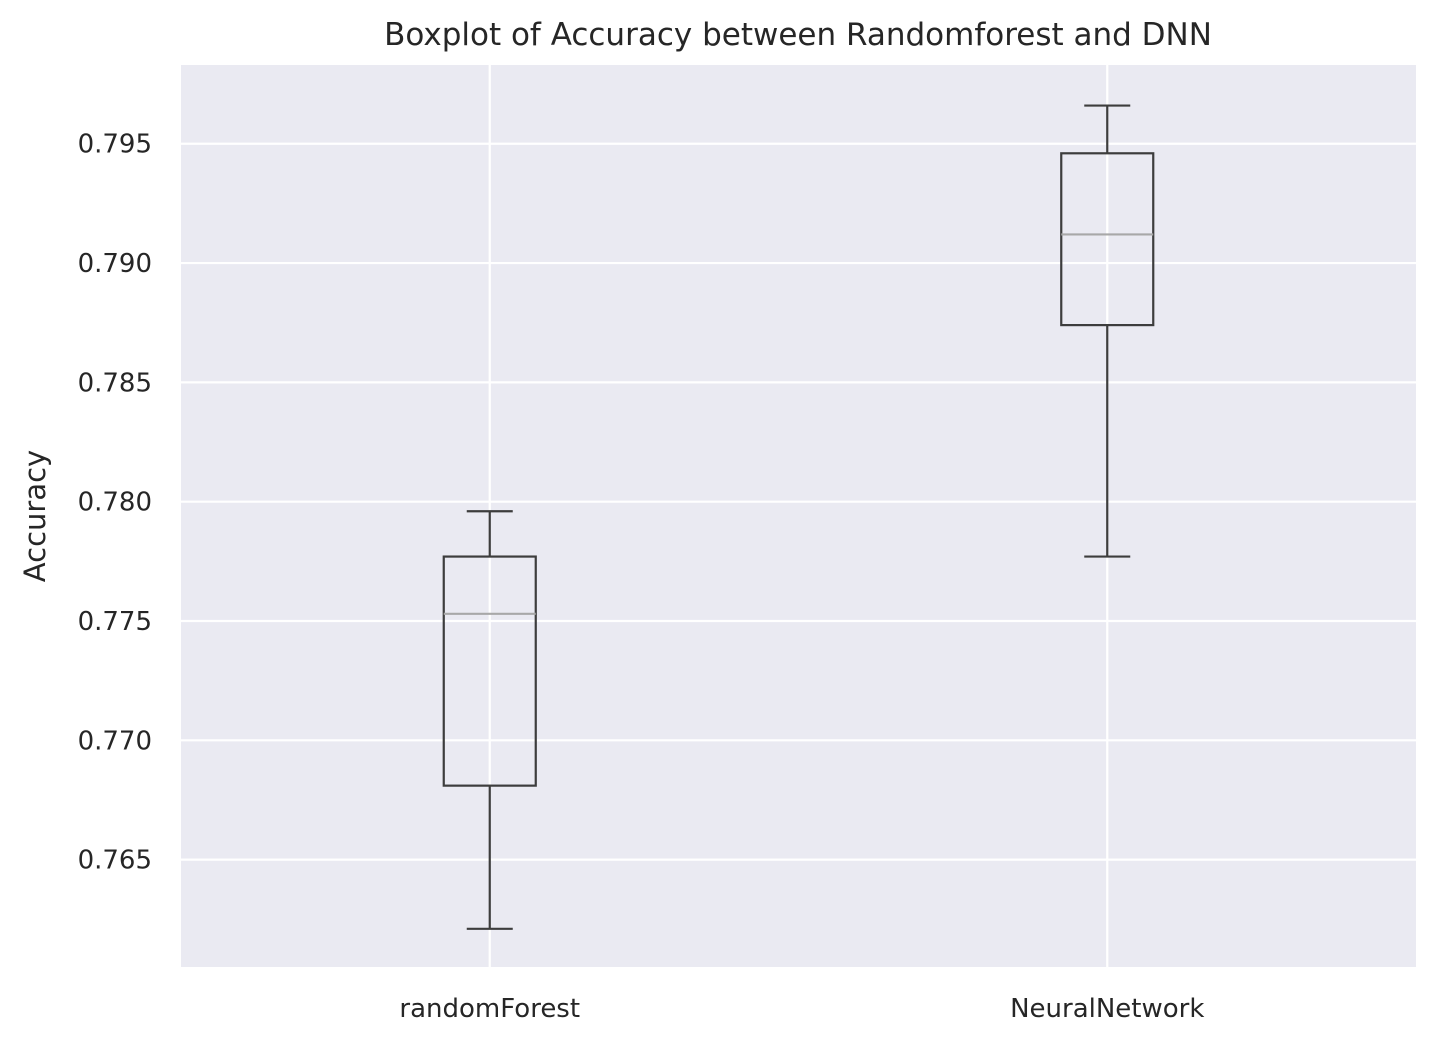 The width and height of the screenshot is (1437, 1044). Describe the element at coordinates (115, 383) in the screenshot. I see `y-tick-label: 0.785` at that location.